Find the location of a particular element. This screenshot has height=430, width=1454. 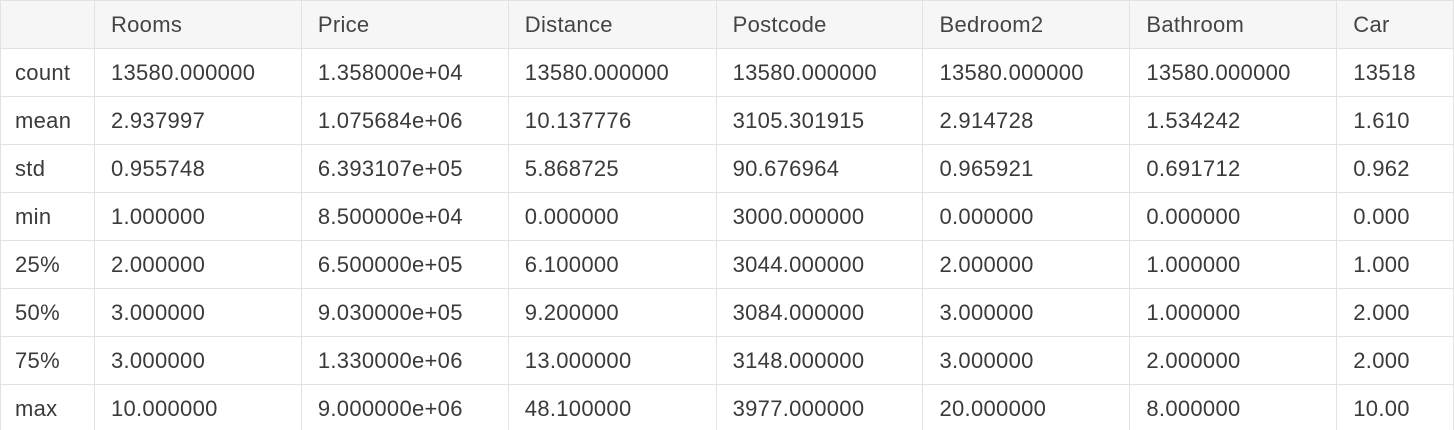

cell-price: 9.000000e+06 is located at coordinates (404, 407).